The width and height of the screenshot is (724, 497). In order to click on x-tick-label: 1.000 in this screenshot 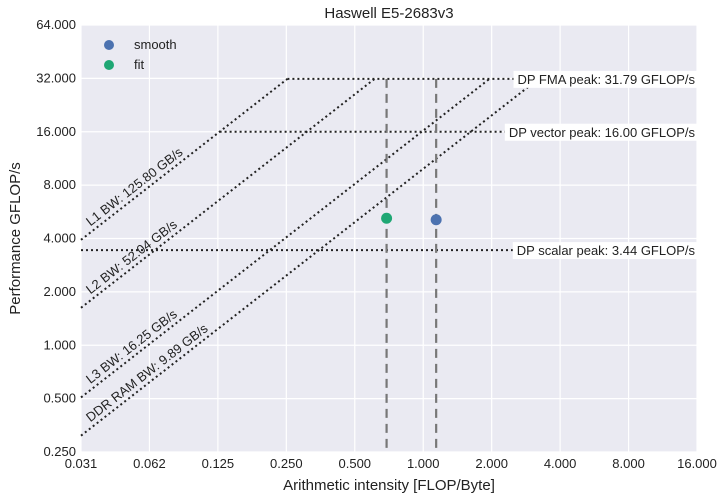, I will do `click(423, 463)`.